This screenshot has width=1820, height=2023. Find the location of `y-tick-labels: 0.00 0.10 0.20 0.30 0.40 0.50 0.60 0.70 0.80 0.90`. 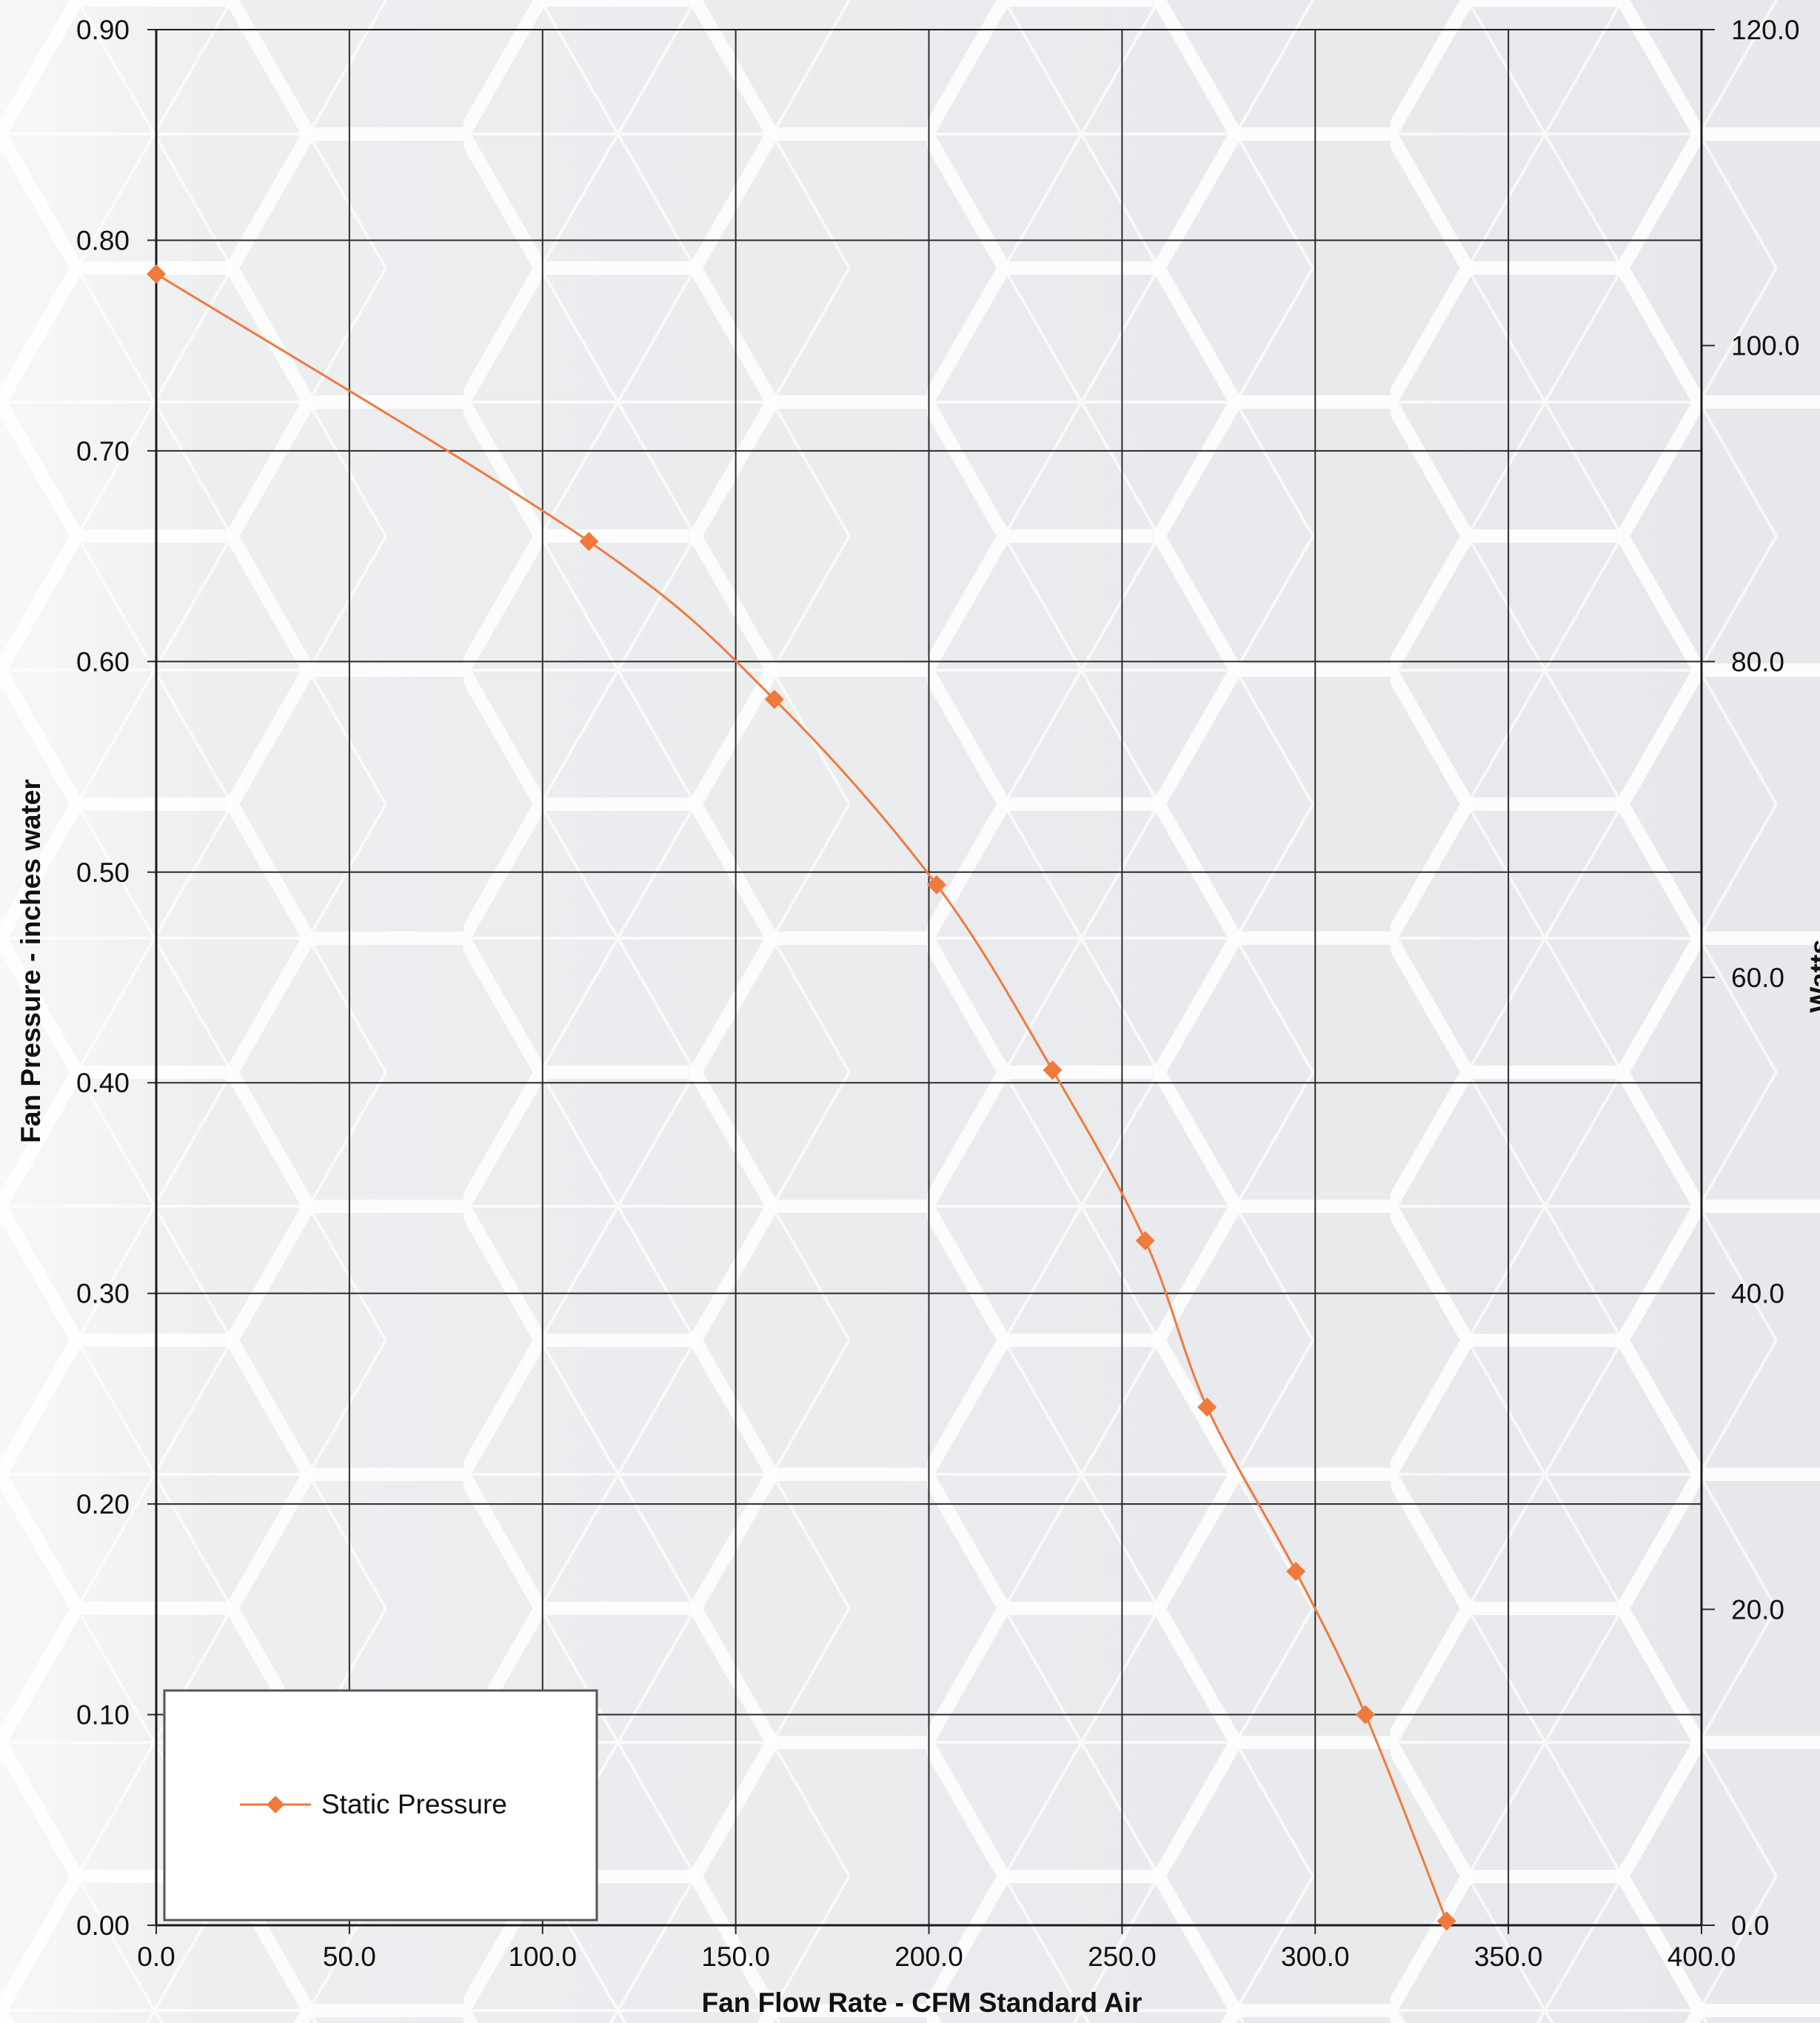

y-tick-labels: 0.00 0.10 0.20 0.30 0.40 0.50 0.60 0.70 0.80 0.90 is located at coordinates (103, 978).